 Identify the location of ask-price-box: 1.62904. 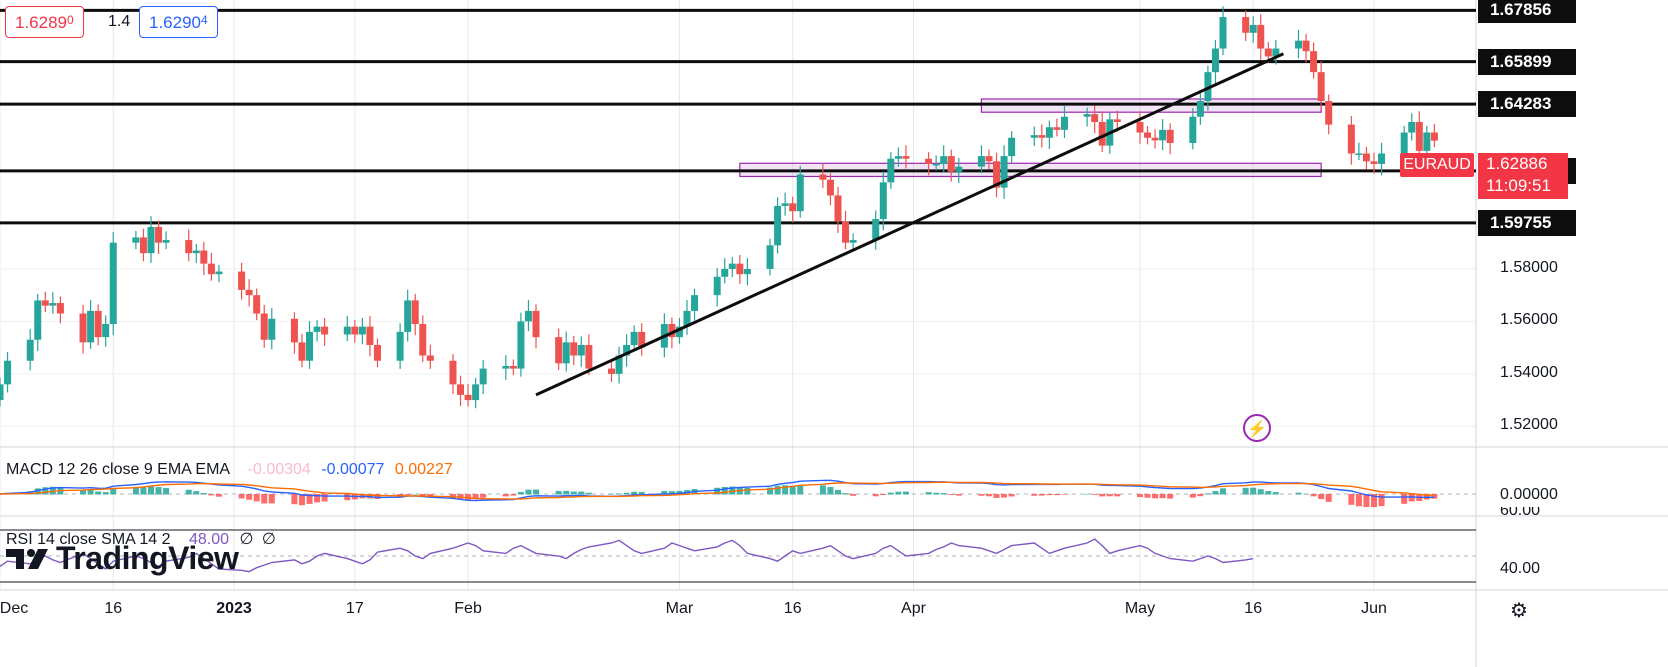
(178, 22).